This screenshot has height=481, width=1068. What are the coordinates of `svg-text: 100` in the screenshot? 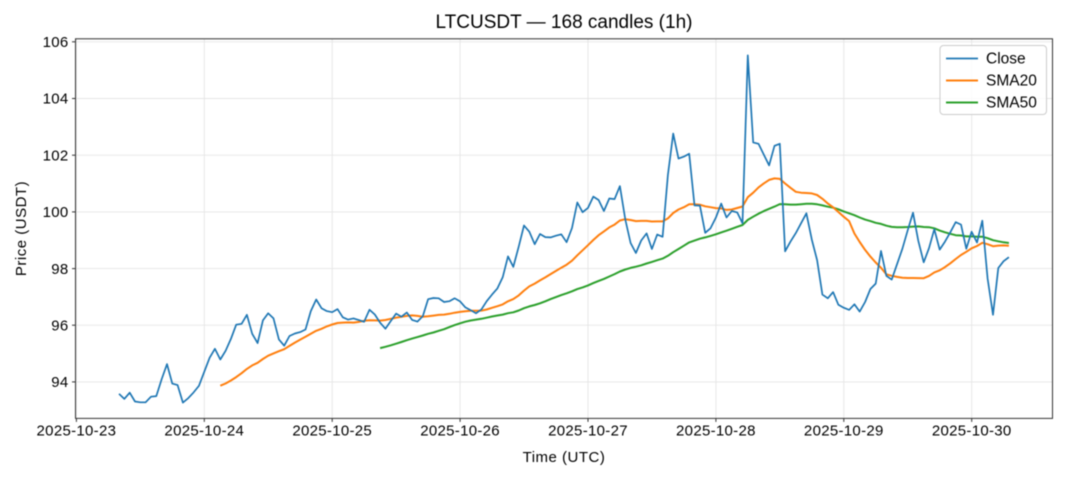 It's located at (56, 212).